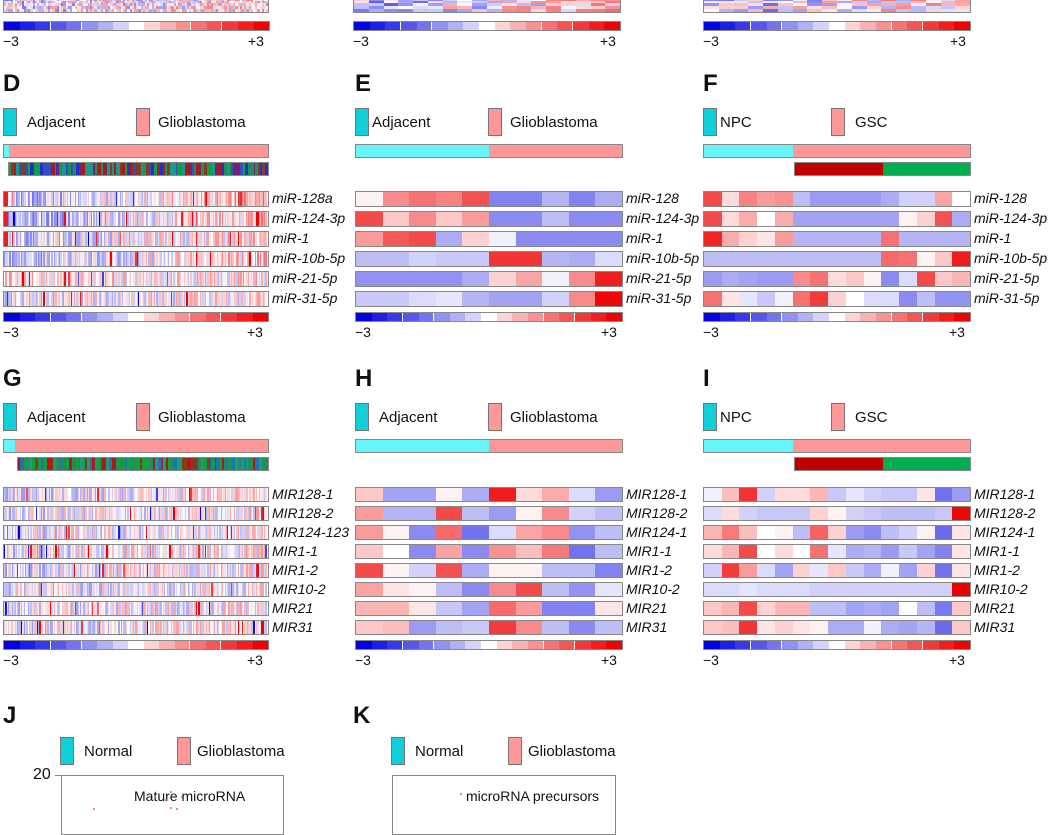  Describe the element at coordinates (495, 122) in the screenshot. I see `legend-swatch-glioblastoma` at that location.